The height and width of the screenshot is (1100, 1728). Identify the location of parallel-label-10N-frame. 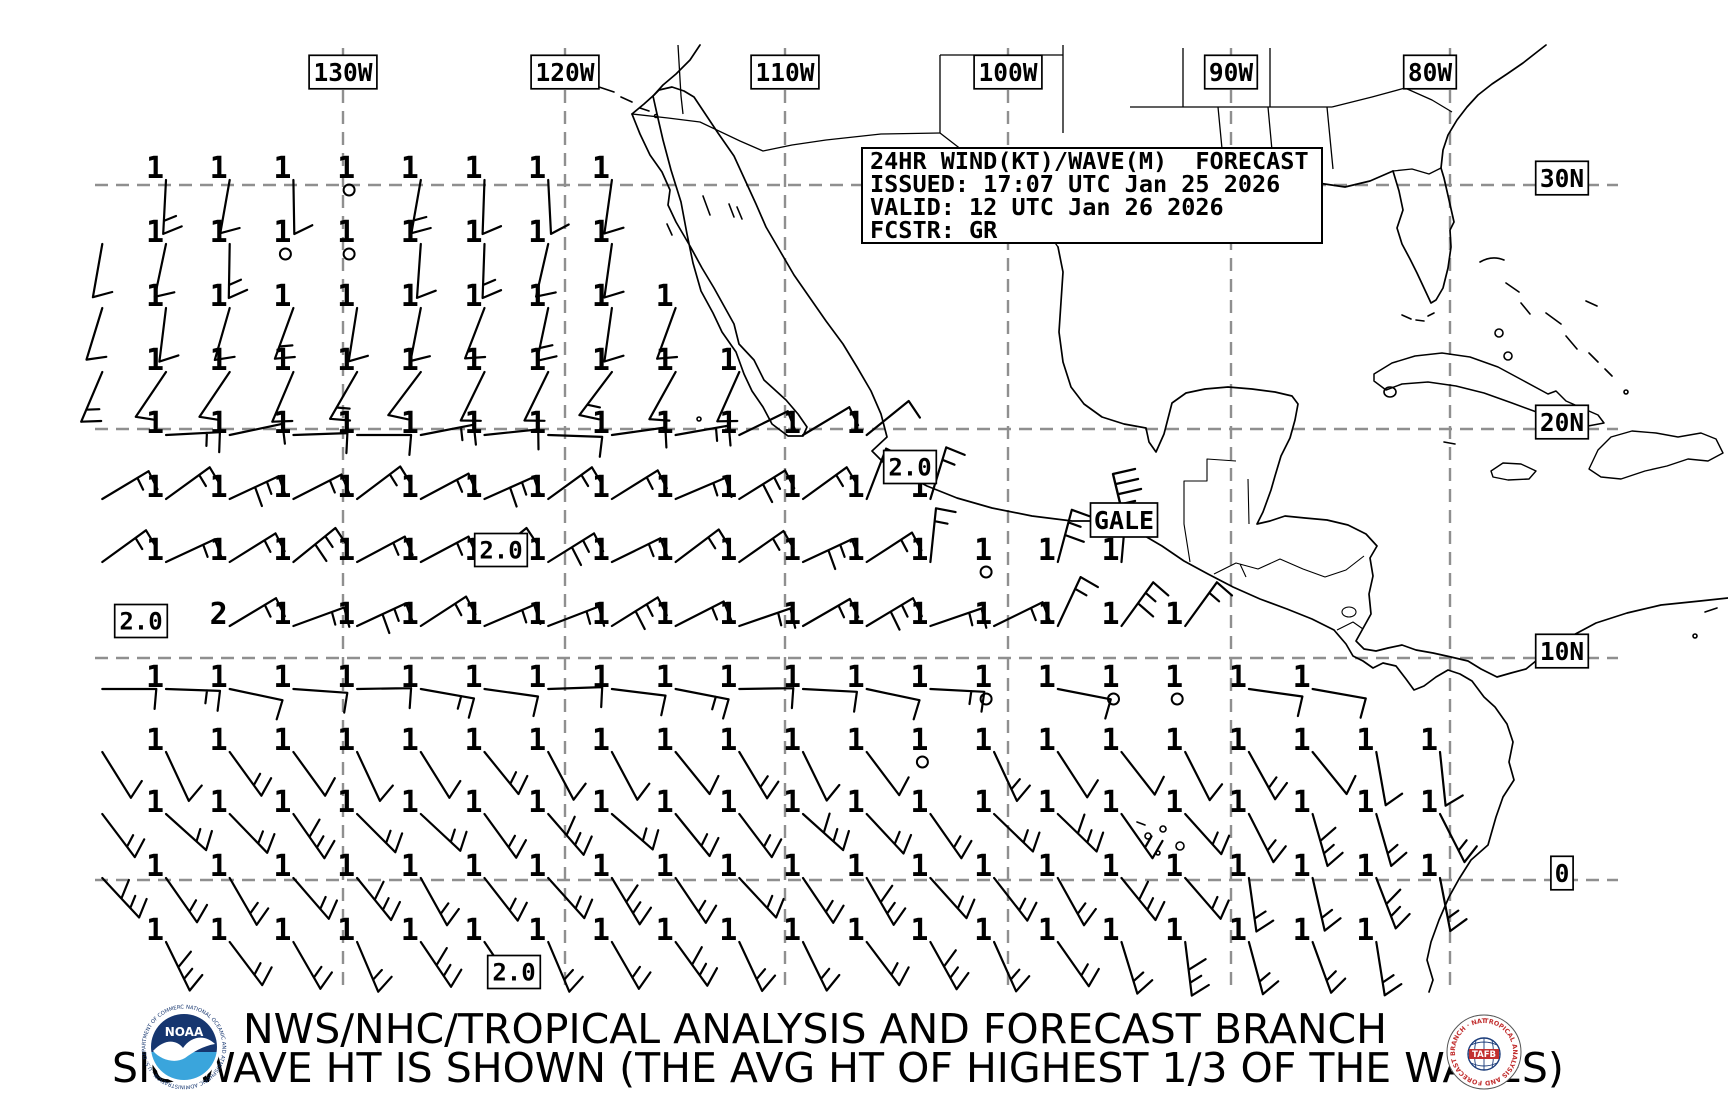
(1562, 651).